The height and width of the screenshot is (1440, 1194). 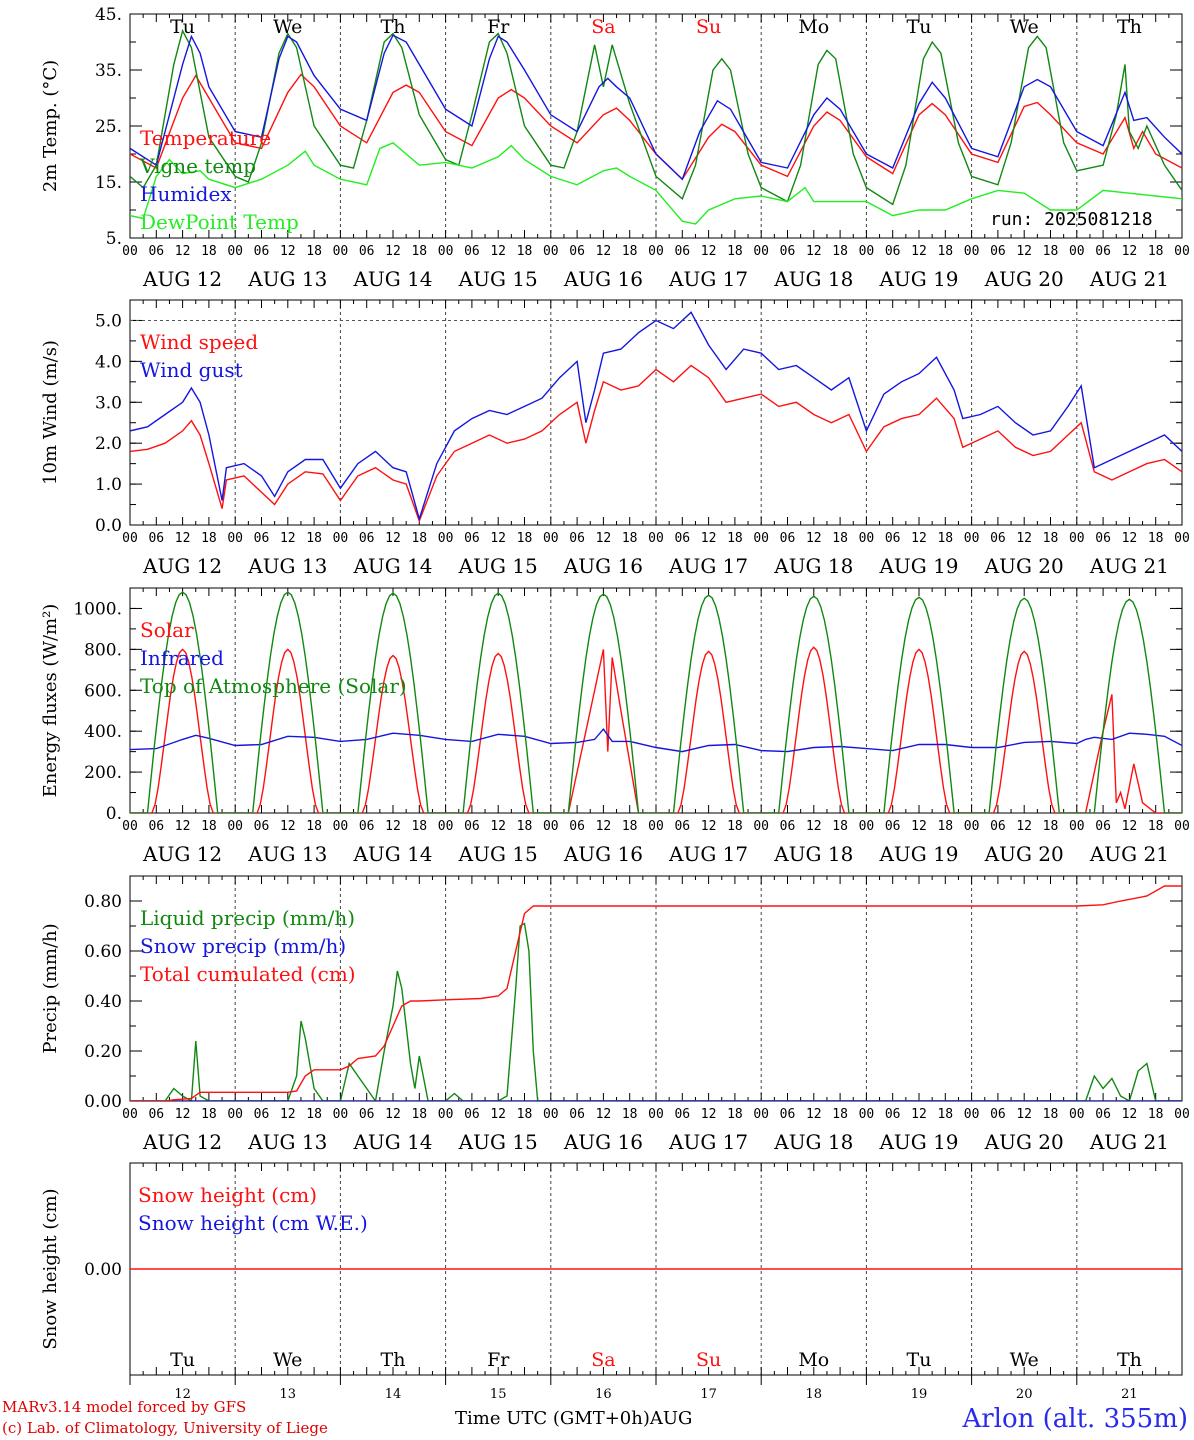 I want to click on weekday-label-bottom: Su, so click(x=708, y=1360).